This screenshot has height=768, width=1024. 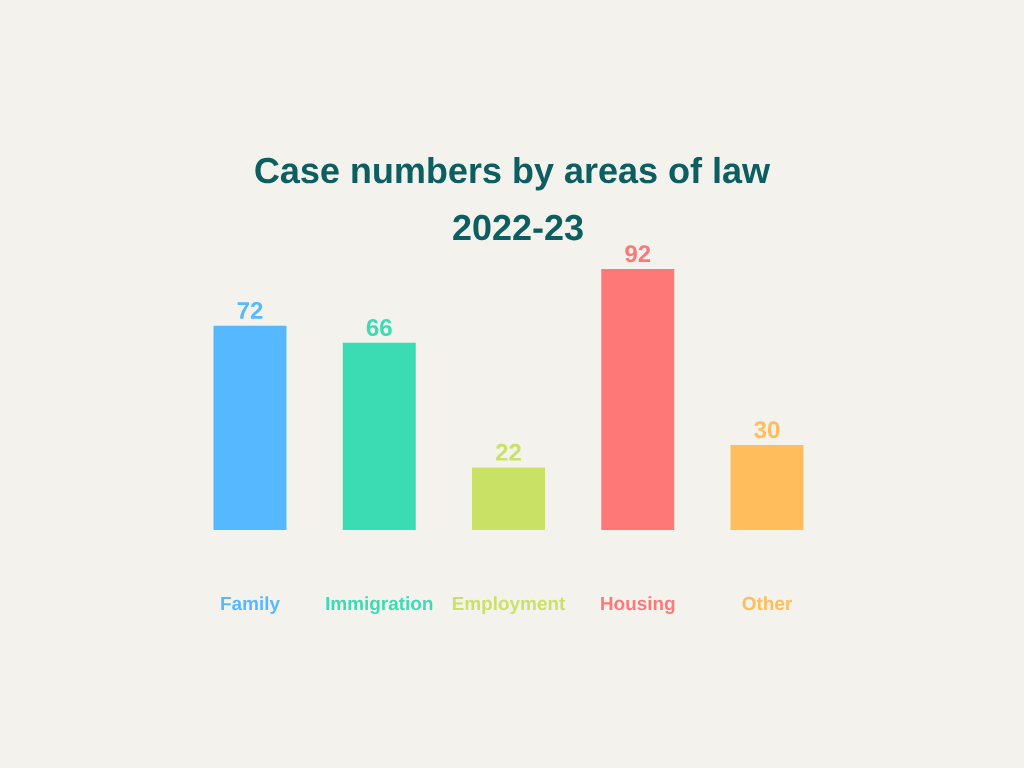 What do you see at coordinates (379, 327) in the screenshot?
I see `data-label: 66` at bounding box center [379, 327].